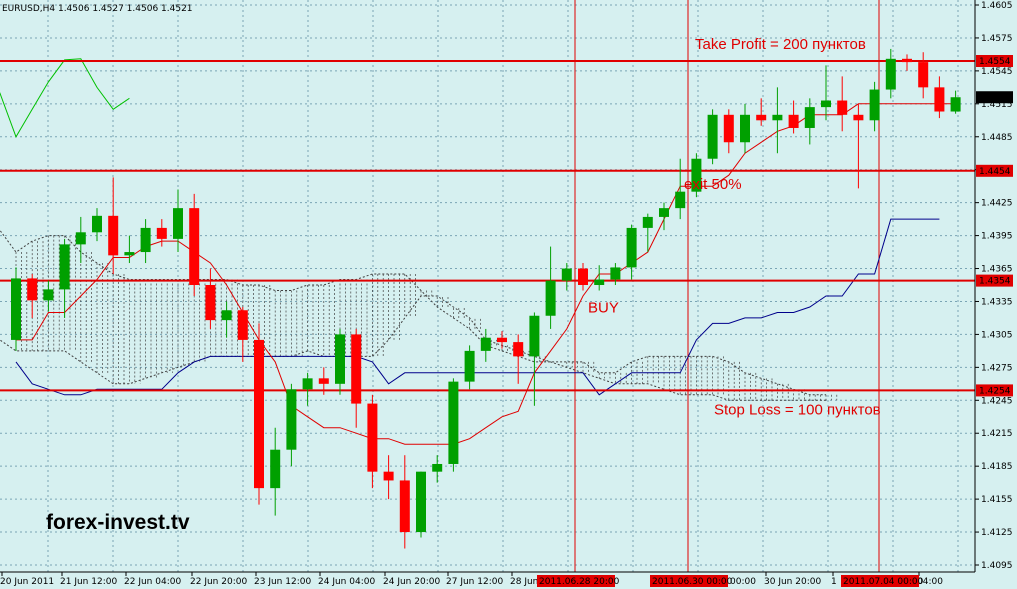  What do you see at coordinates (997, 72) in the screenshot?
I see `price-tick-label: 1.4545` at bounding box center [997, 72].